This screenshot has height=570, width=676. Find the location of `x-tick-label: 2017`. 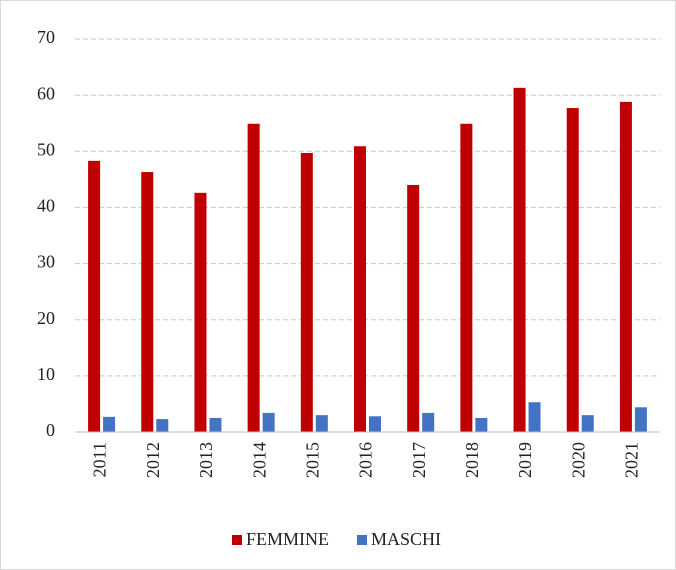

x-tick-label: 2017 is located at coordinates (419, 460).